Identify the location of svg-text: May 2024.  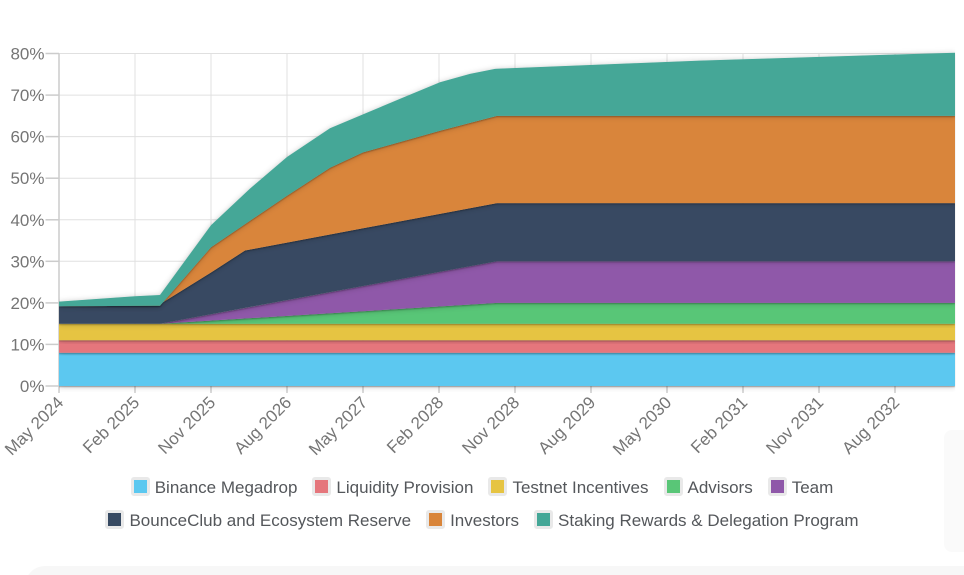
(34, 426).